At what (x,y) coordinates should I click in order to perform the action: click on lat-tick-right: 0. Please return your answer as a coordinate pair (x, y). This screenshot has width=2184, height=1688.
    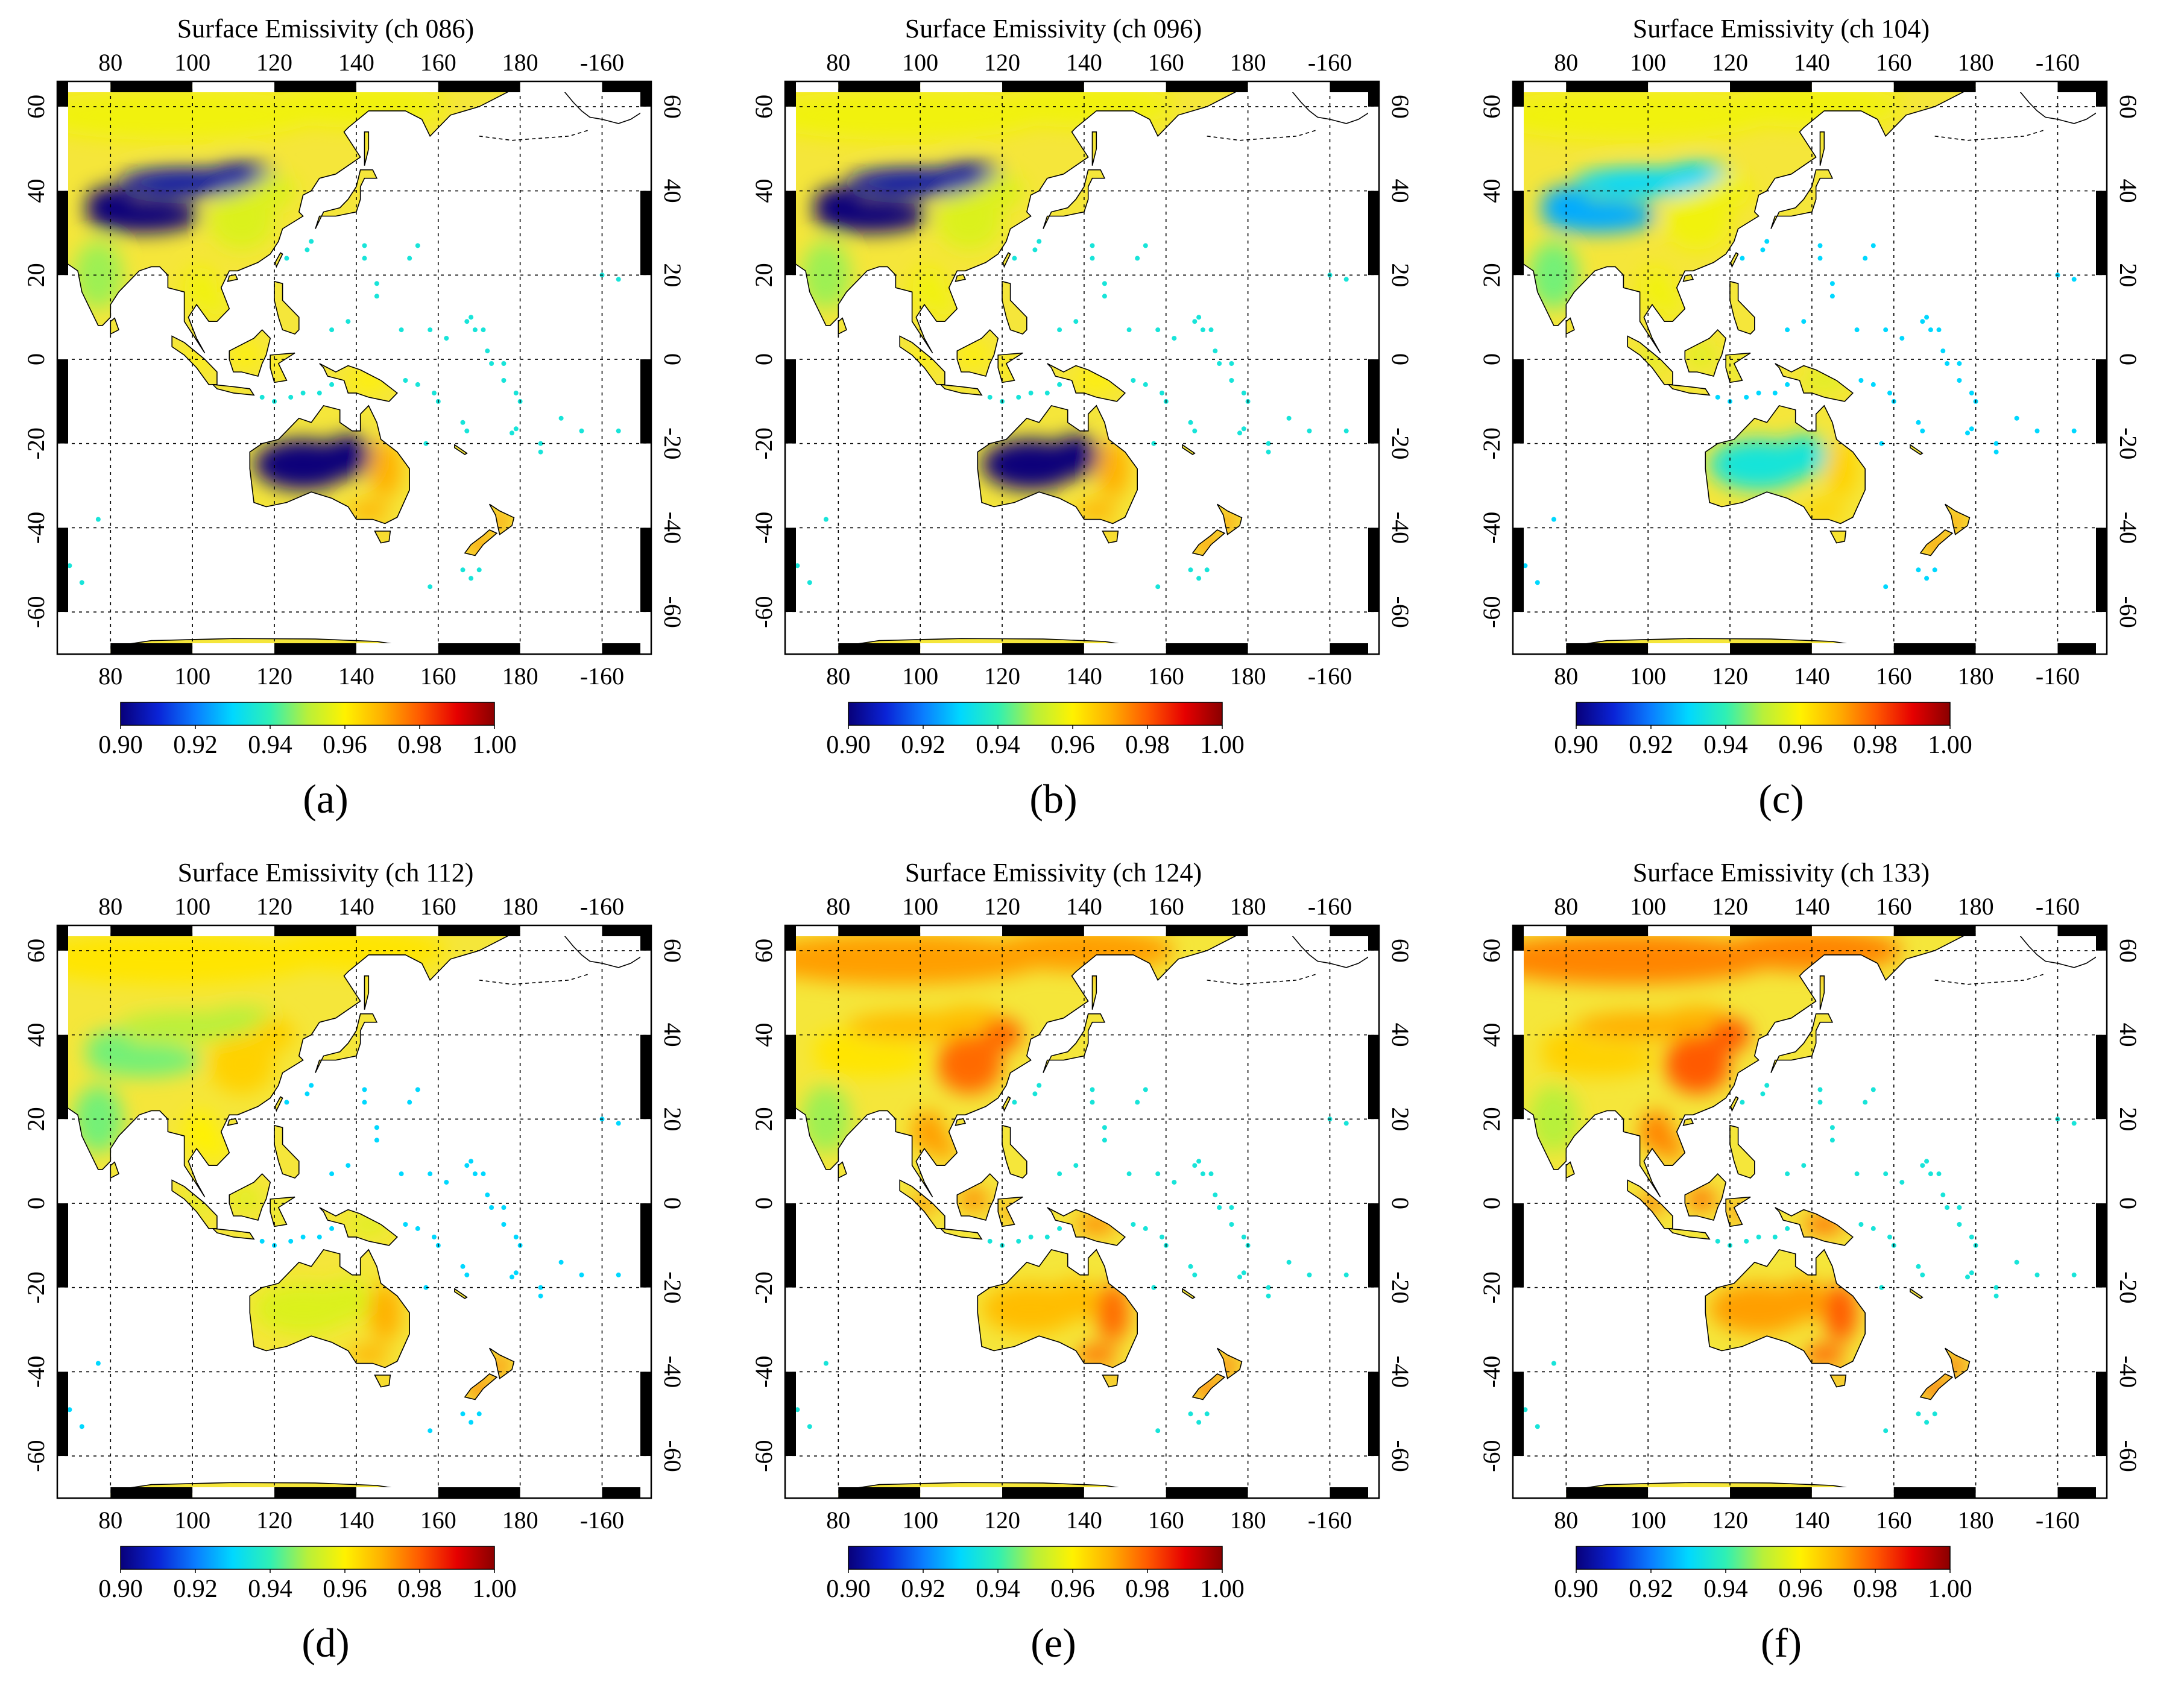
    Looking at the image, I should click on (1400, 359).